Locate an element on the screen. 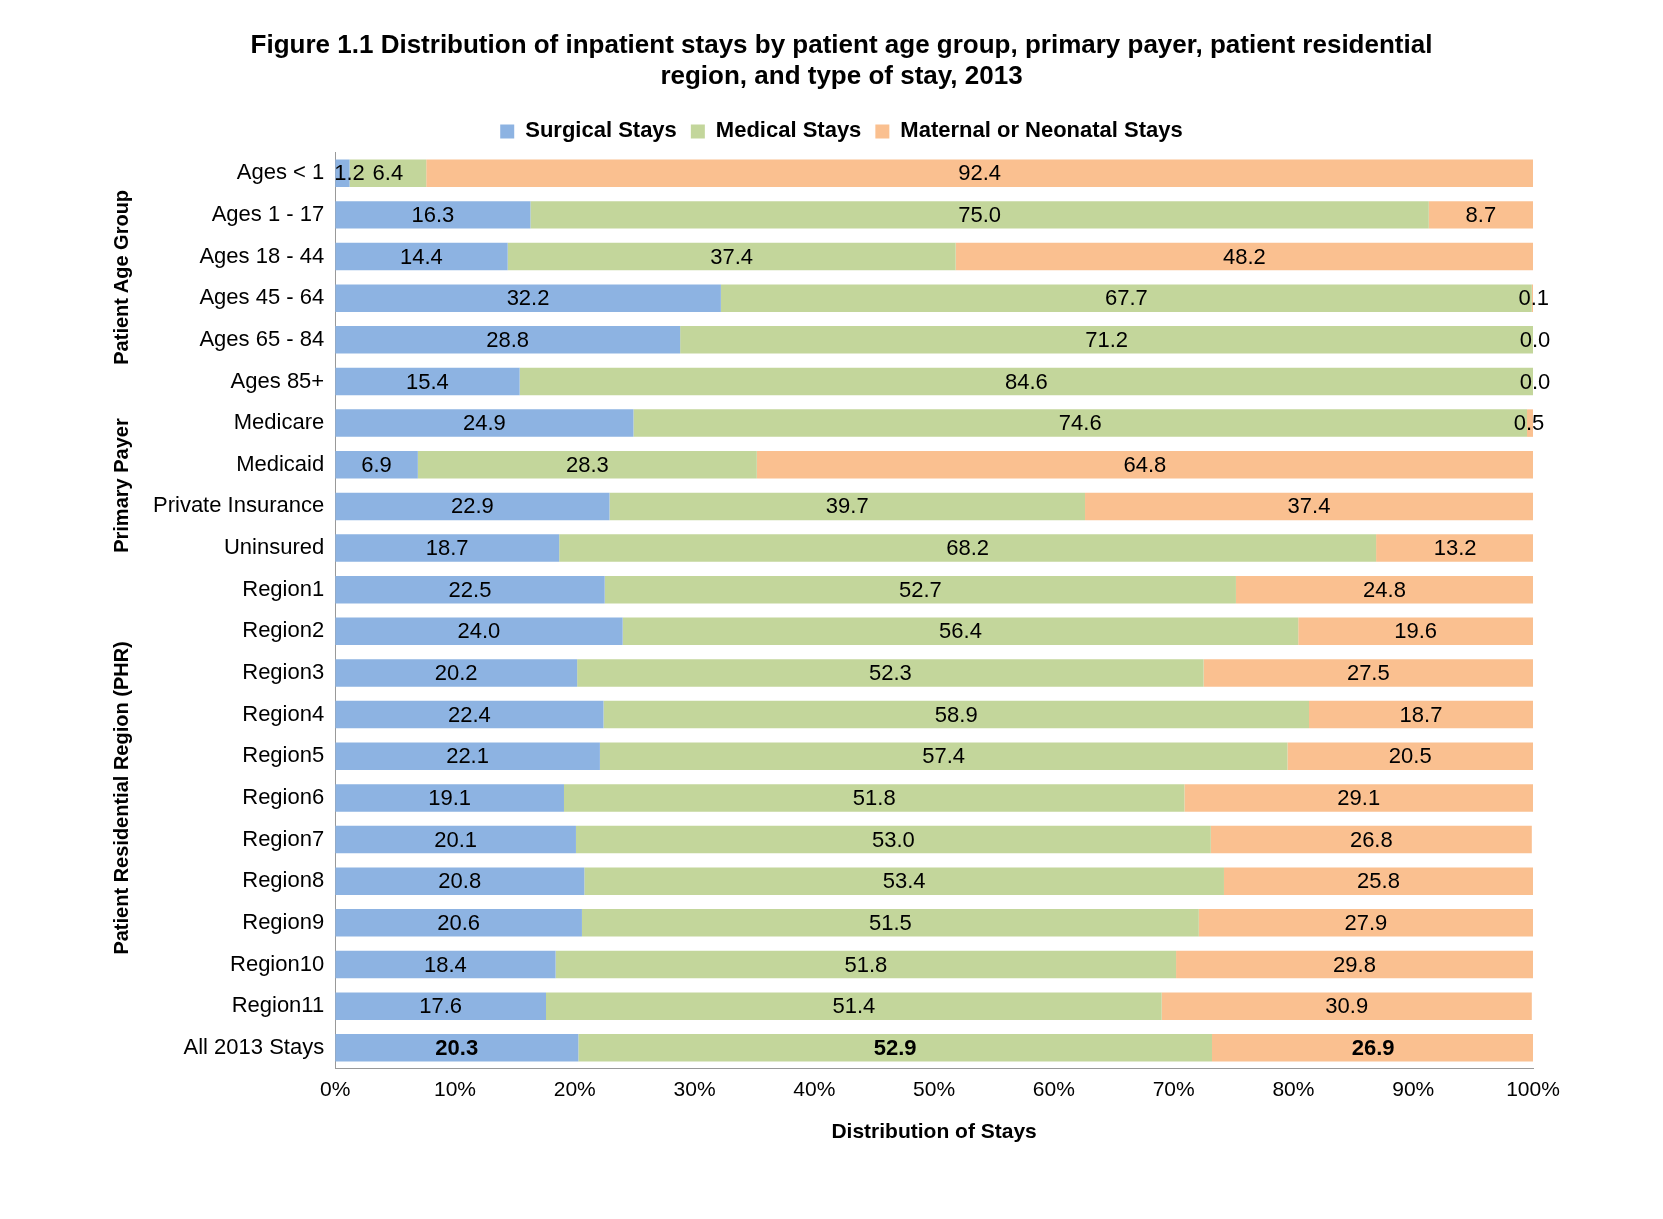 This screenshot has height=1219, width=1663. x-tick-label: 20% is located at coordinates (574, 1088).